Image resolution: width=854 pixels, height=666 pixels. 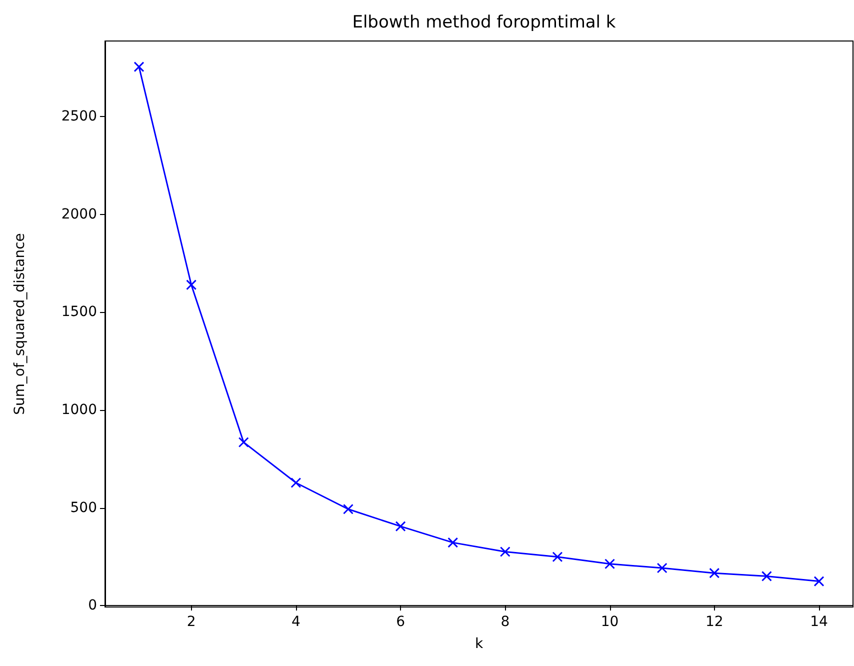 I want to click on y-tick-label: 2500, so click(x=79, y=116).